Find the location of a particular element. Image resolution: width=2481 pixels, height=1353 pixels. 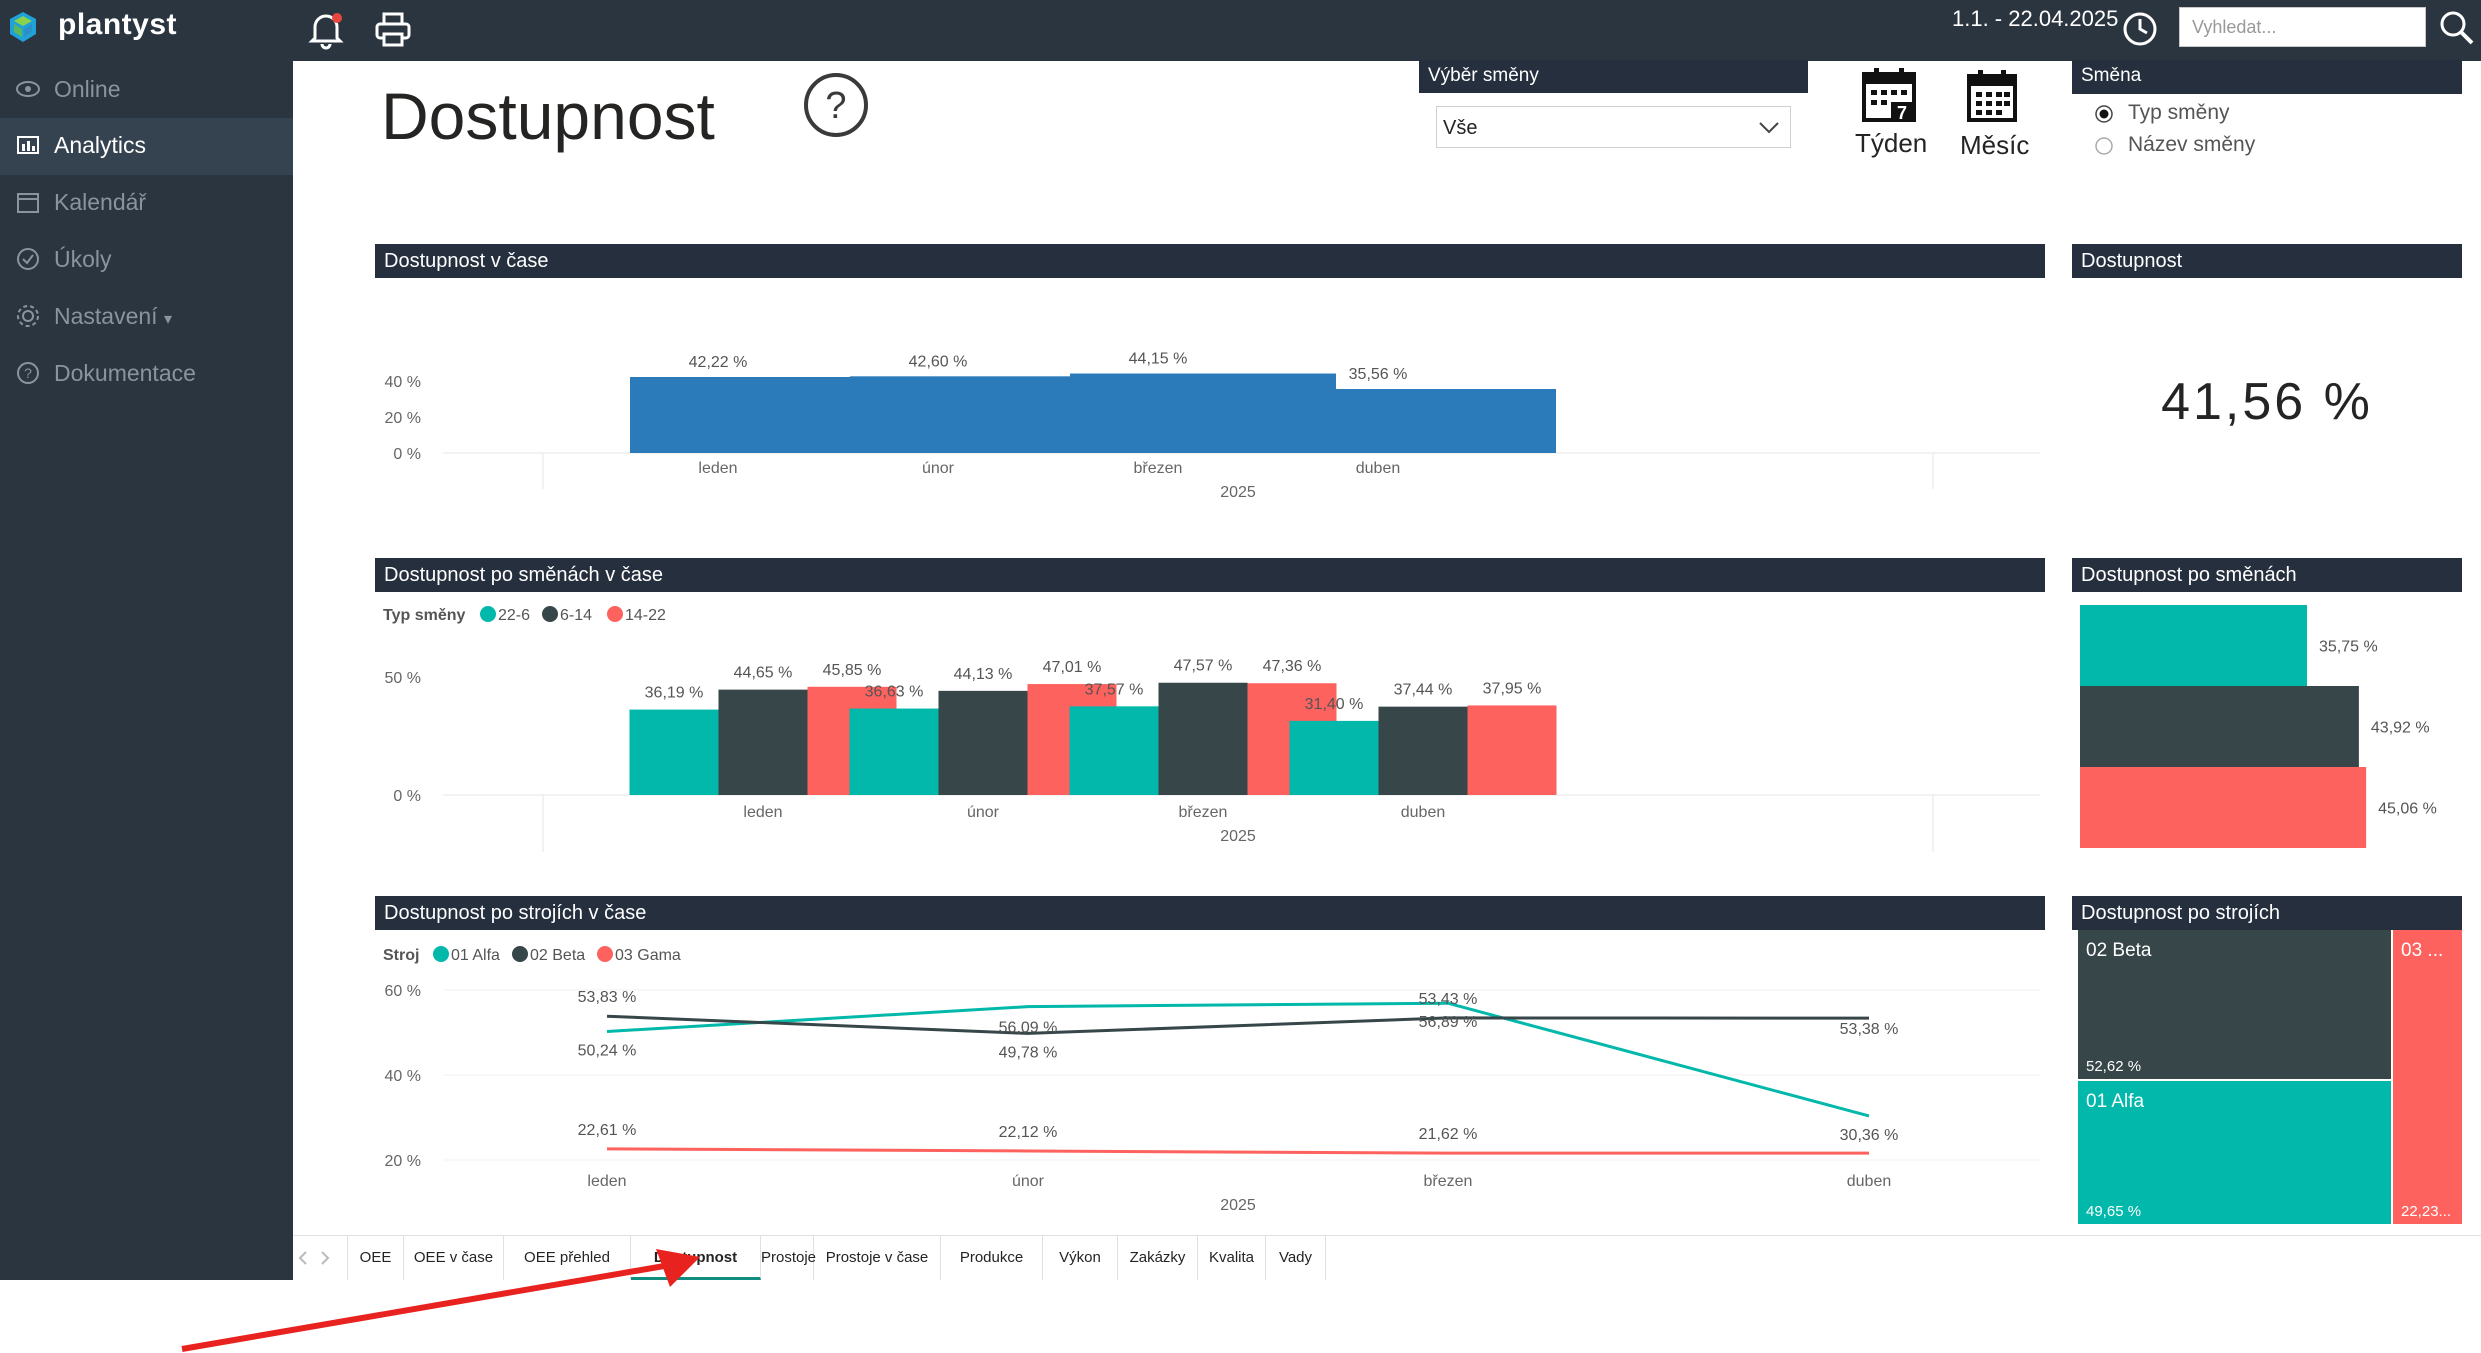

month-button: Měsíc is located at coordinates (1992, 114).